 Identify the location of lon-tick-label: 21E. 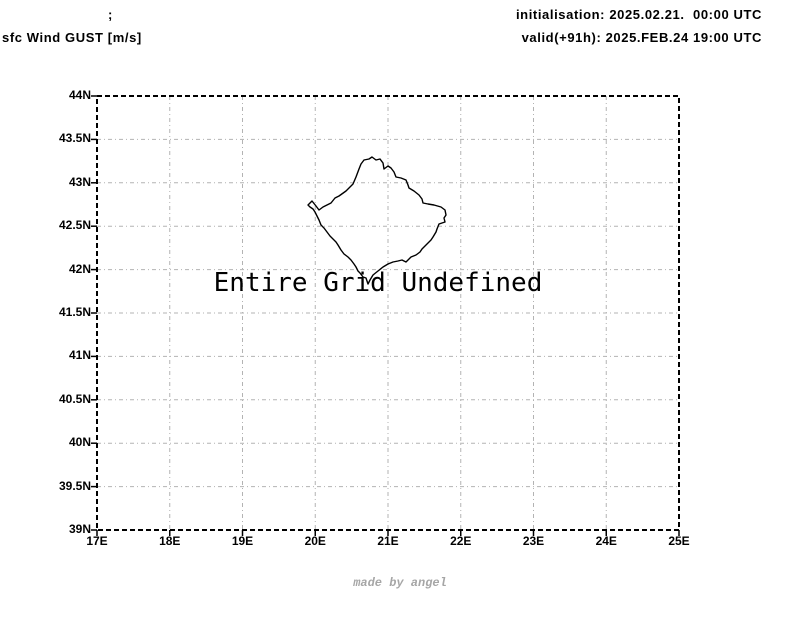
(388, 541).